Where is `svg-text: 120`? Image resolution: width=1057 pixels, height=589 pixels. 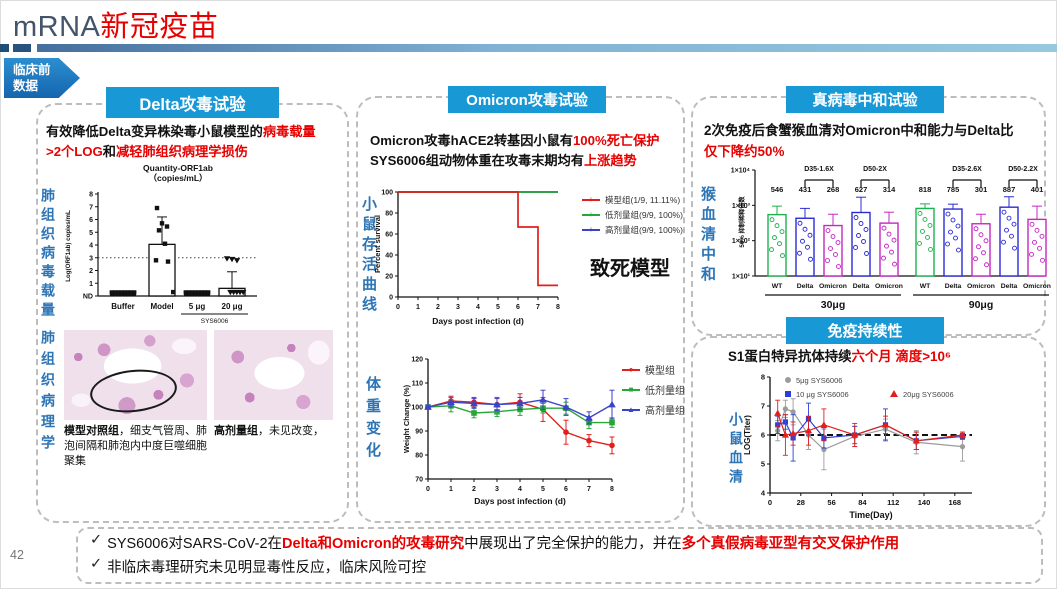 svg-text: 120 is located at coordinates (417, 360).